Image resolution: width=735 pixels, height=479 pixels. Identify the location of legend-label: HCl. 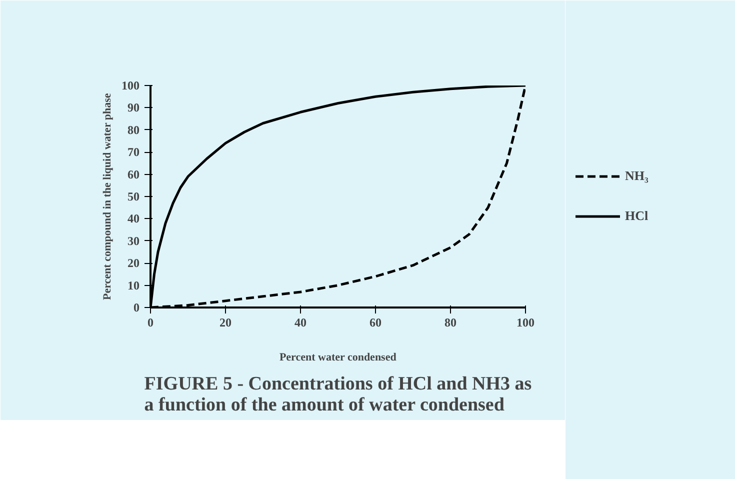
(636, 216).